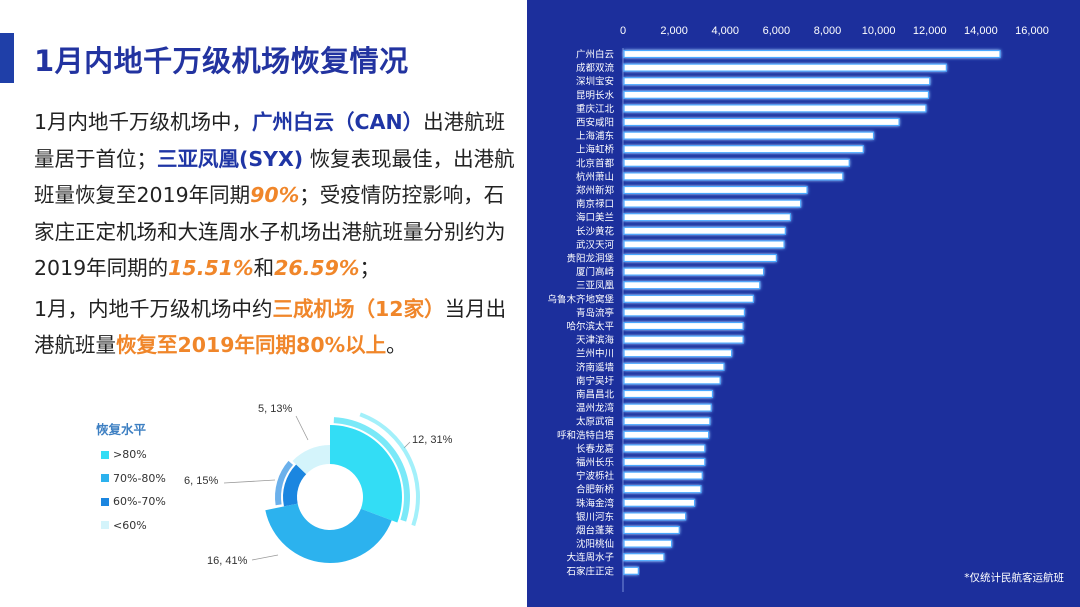  What do you see at coordinates (590, 558) in the screenshot?
I see `y-category-label: 大连周水子` at bounding box center [590, 558].